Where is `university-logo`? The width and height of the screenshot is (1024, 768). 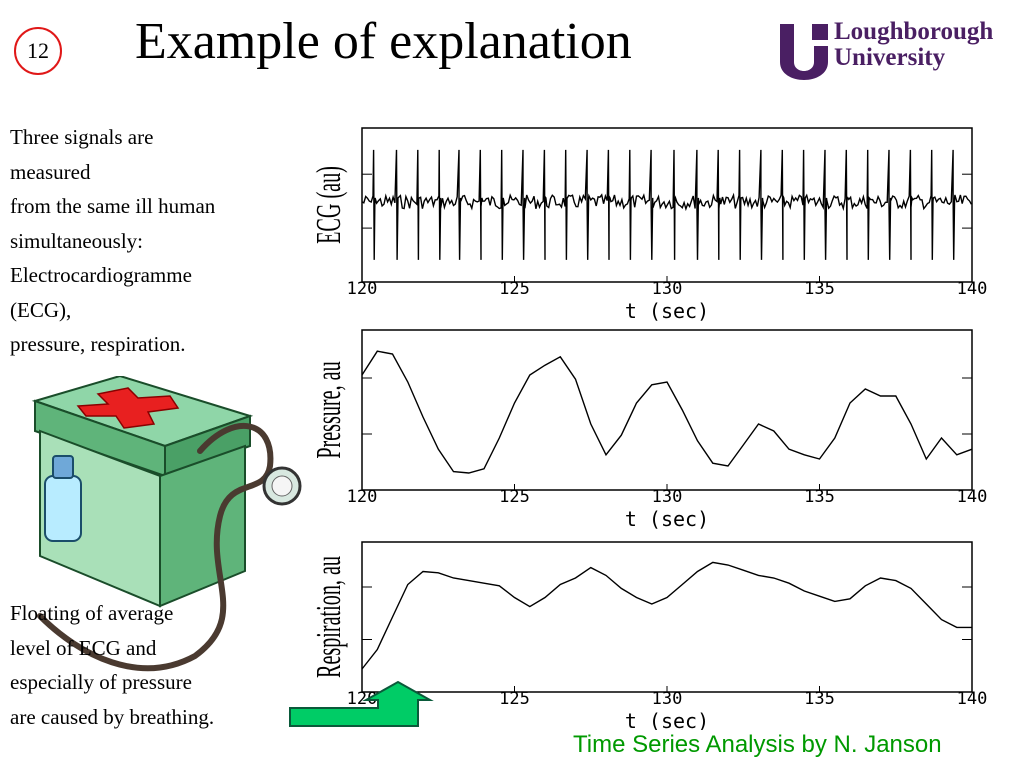
university-logo is located at coordinates (804, 52).